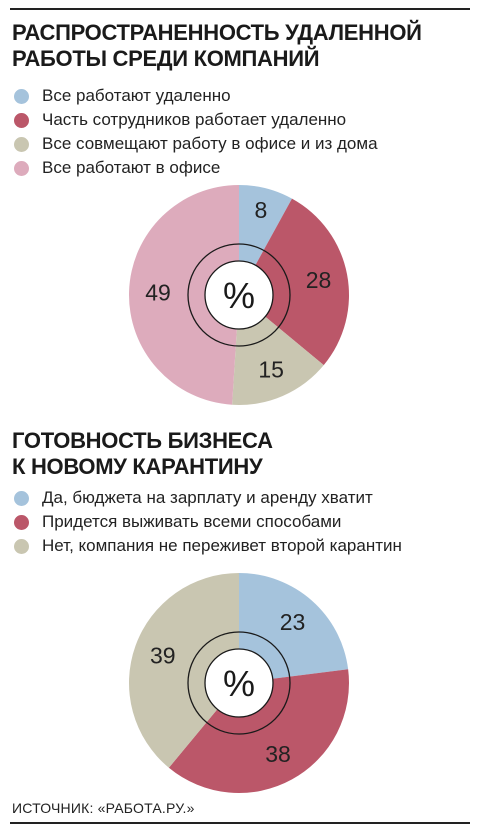 The width and height of the screenshot is (480, 826). What do you see at coordinates (103, 808) in the screenshot?
I see `source-note: ИСТОЧНИК: «РАБОТА.РУ.»` at bounding box center [103, 808].